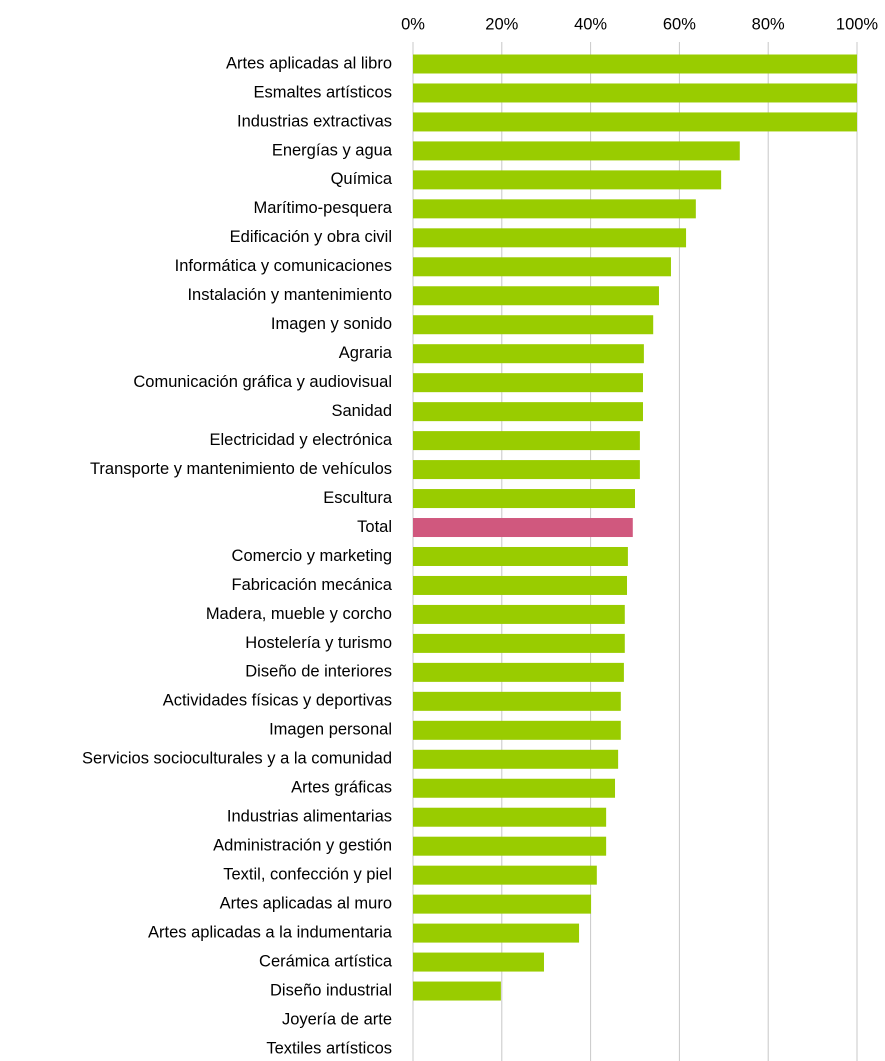 This screenshot has height=1061, width=885. Describe the element at coordinates (323, 92) in the screenshot. I see `y-tick-label: Esmaltes artísticos` at that location.